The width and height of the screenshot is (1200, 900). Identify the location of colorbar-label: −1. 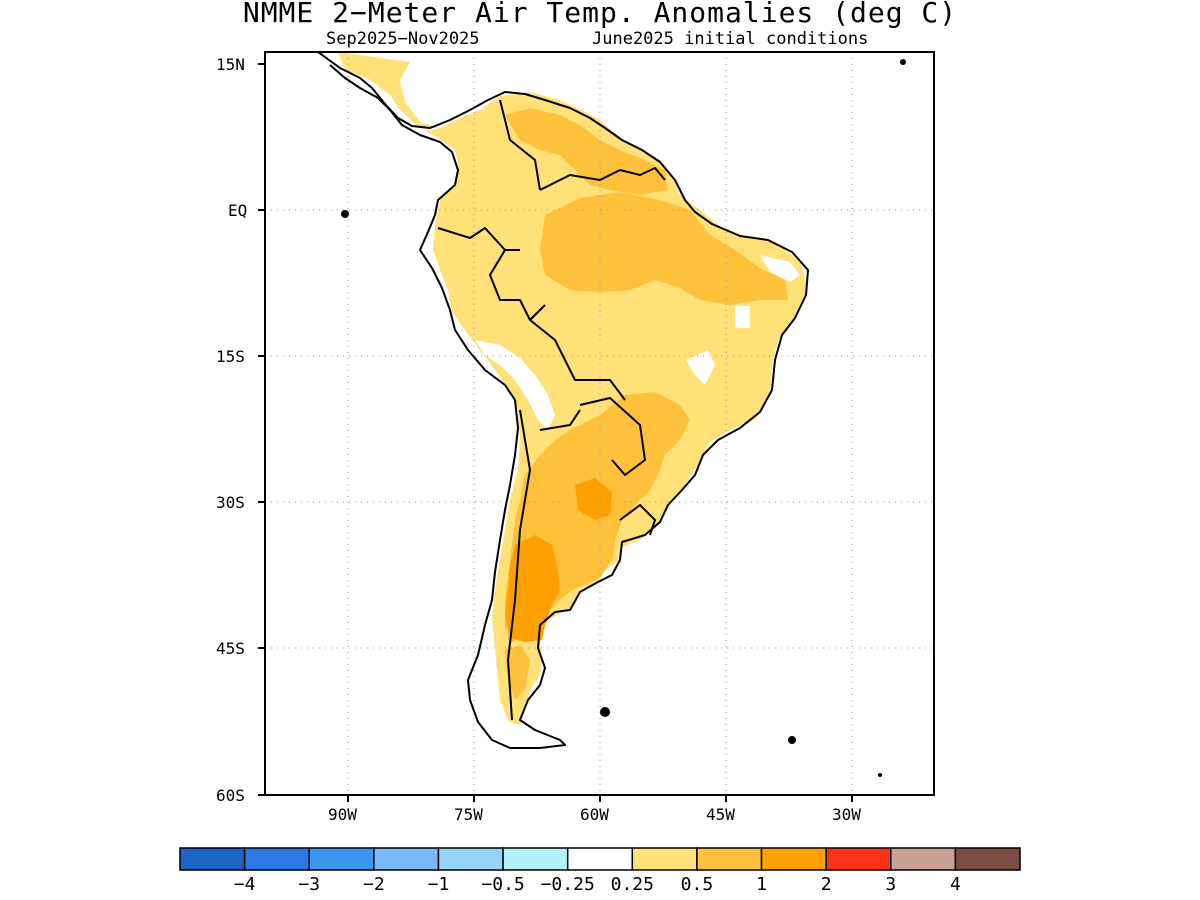
(439, 884).